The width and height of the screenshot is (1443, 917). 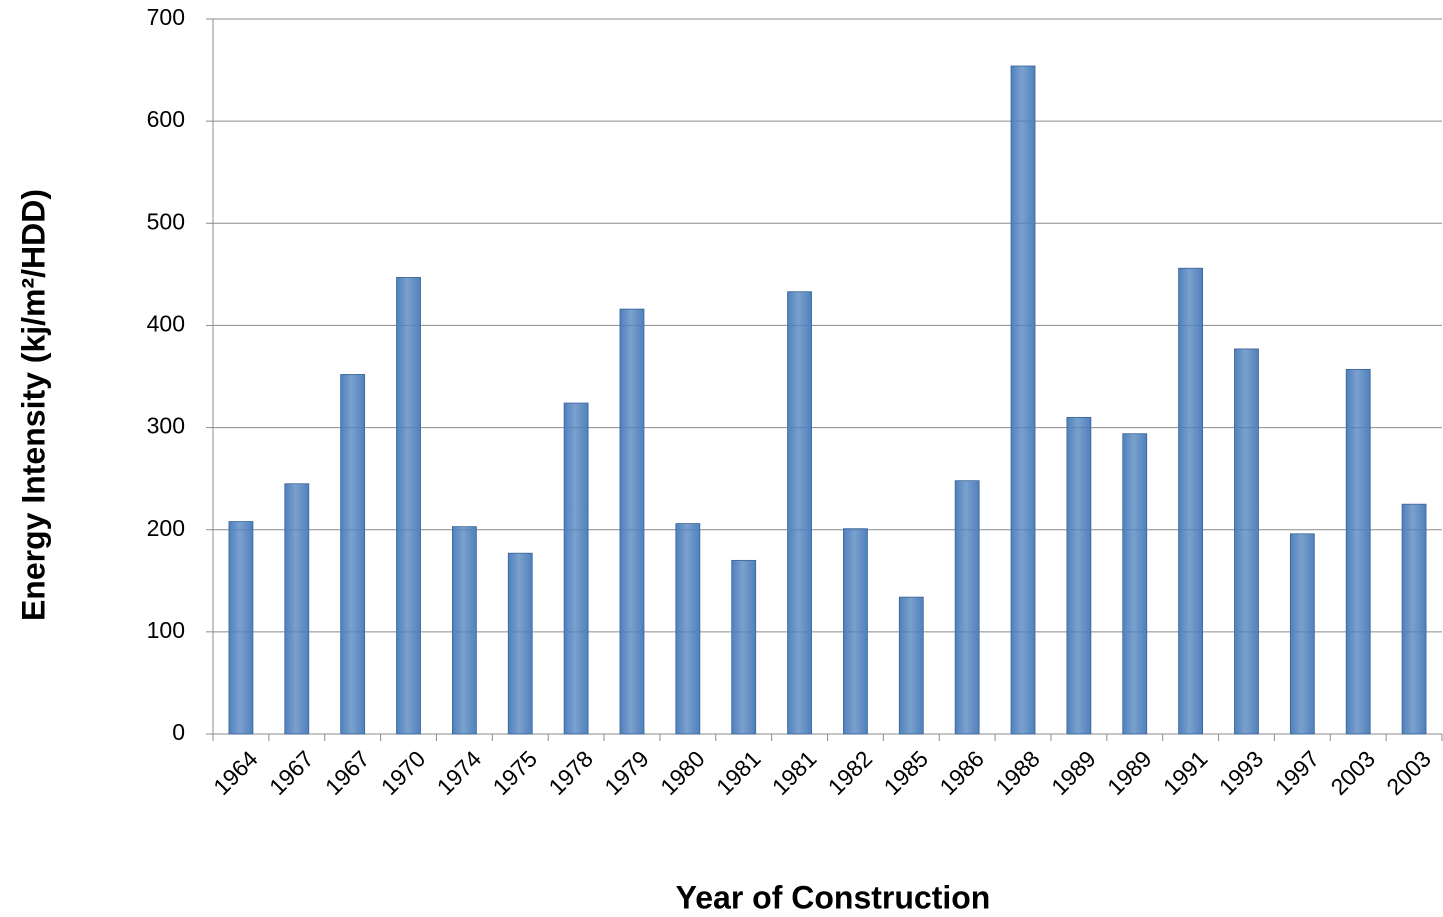 What do you see at coordinates (166, 528) in the screenshot?
I see `y-tick-label: 200` at bounding box center [166, 528].